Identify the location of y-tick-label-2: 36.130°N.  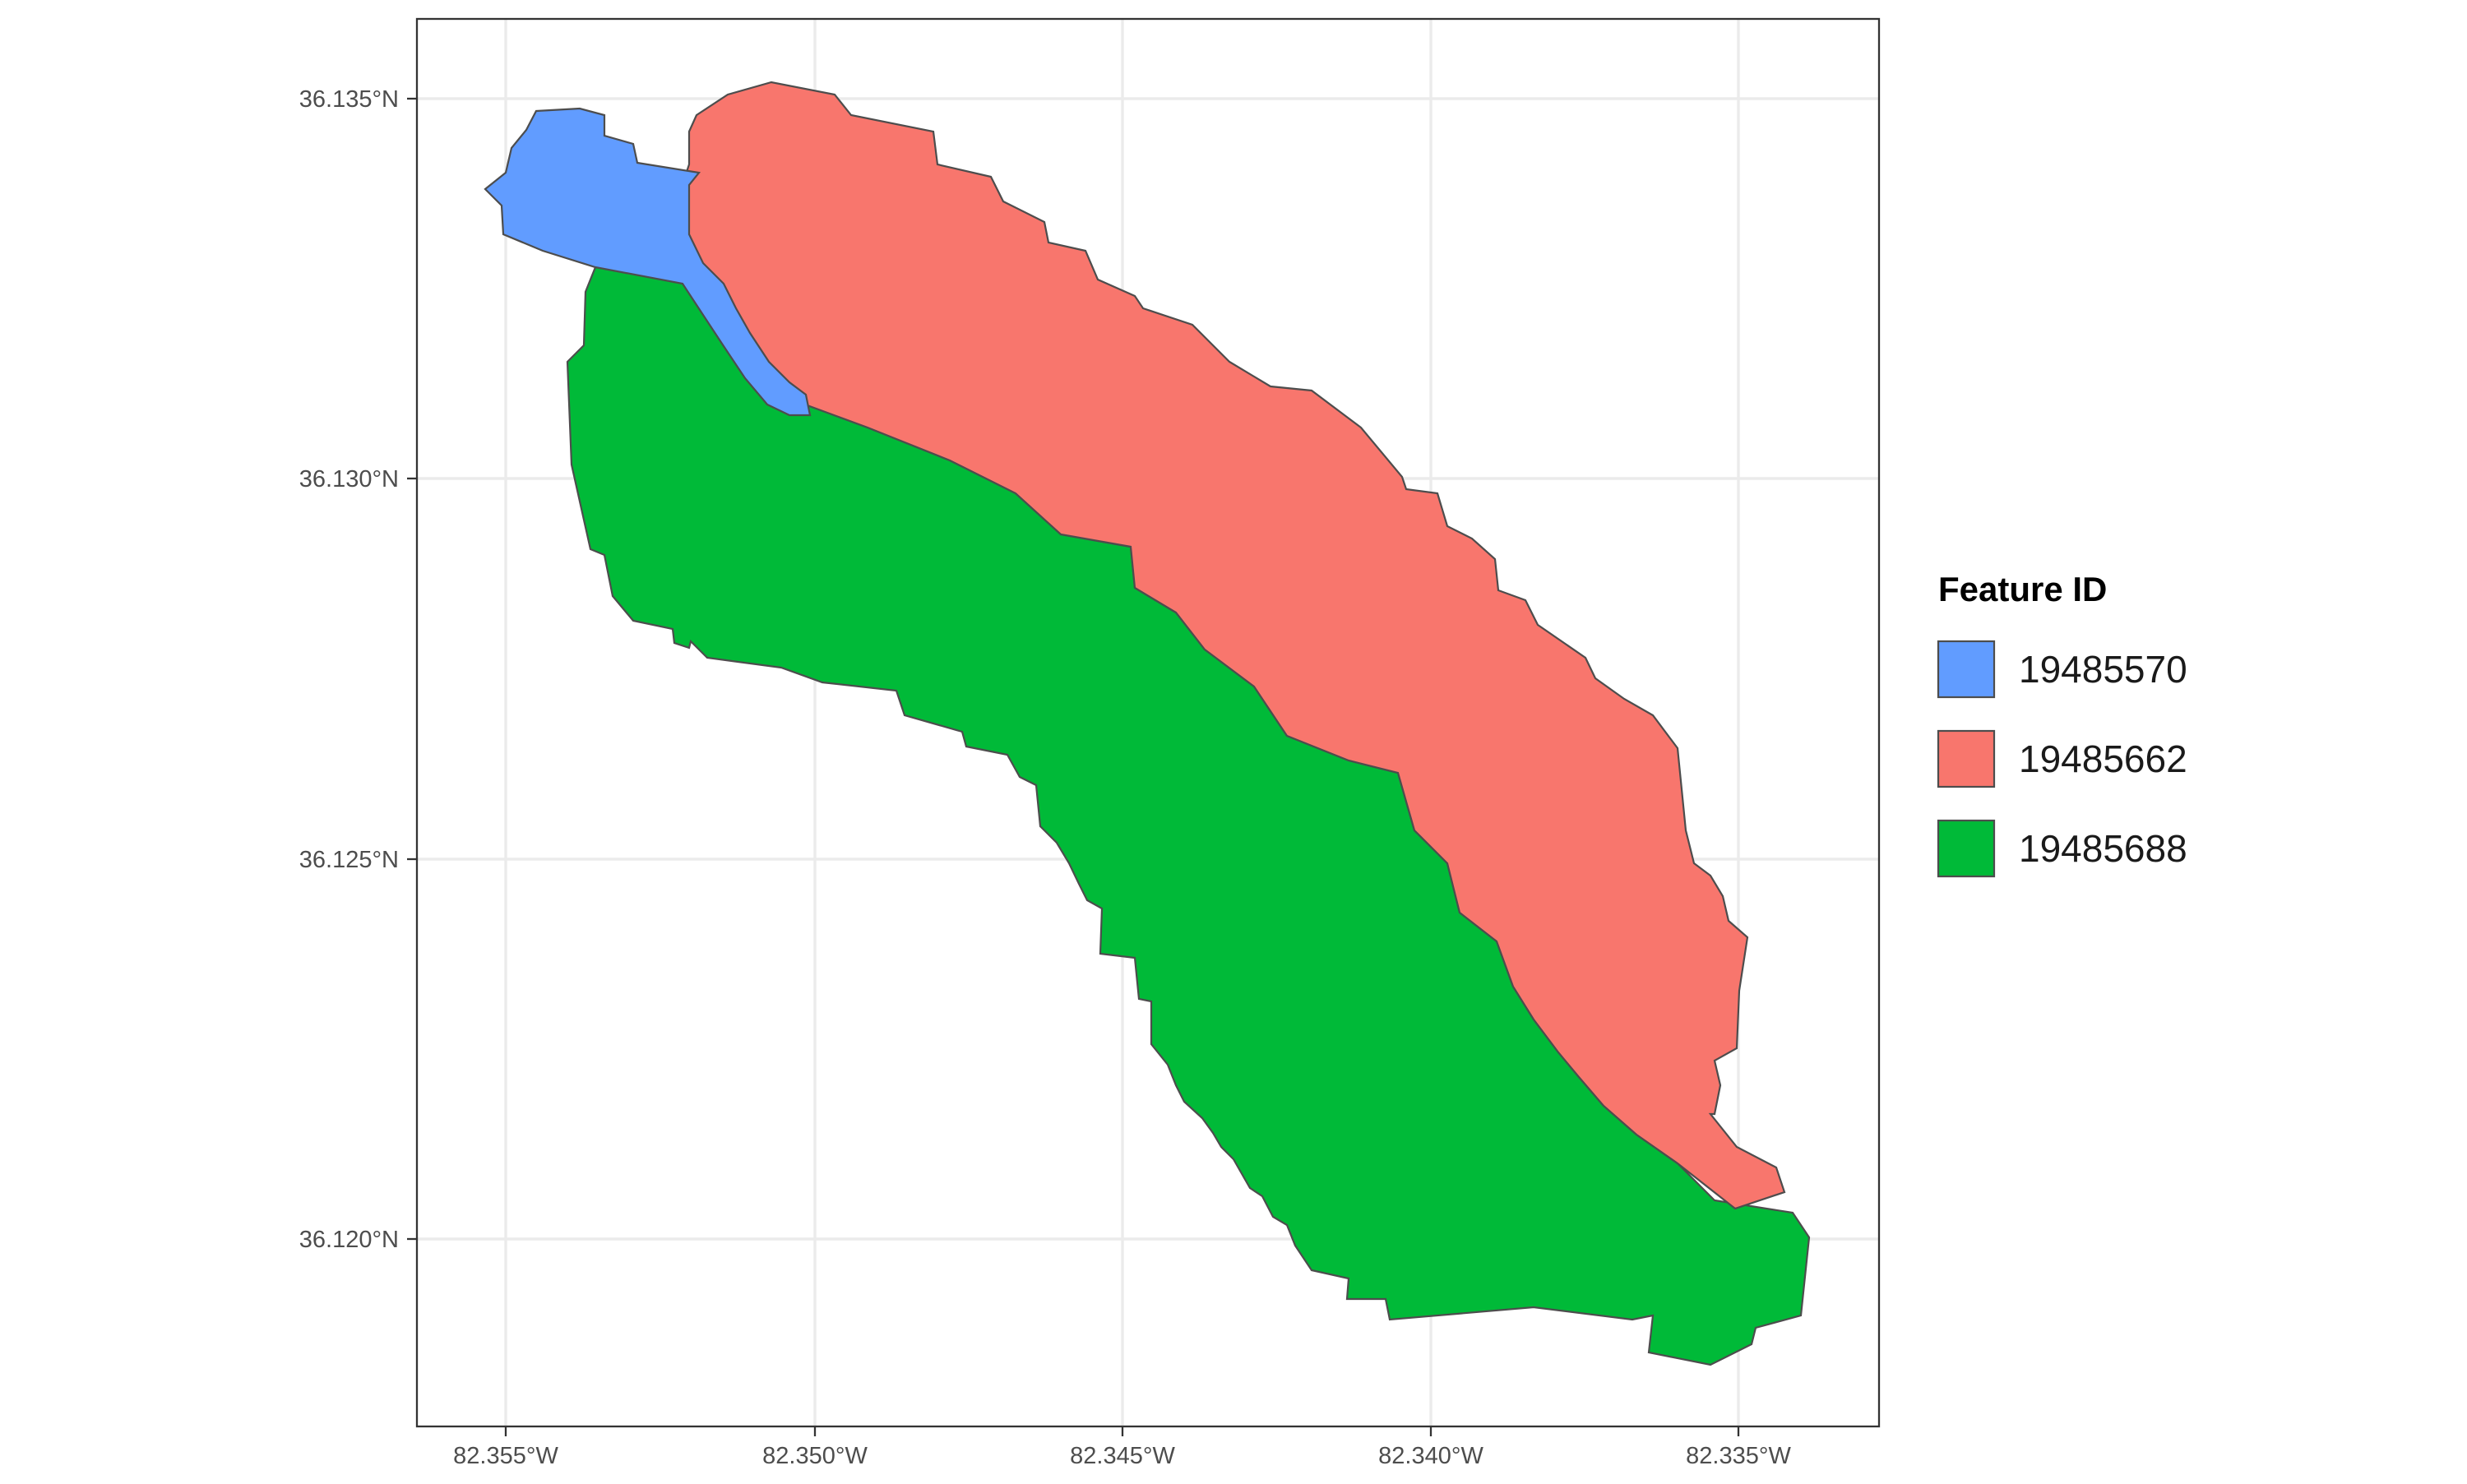
(349, 479).